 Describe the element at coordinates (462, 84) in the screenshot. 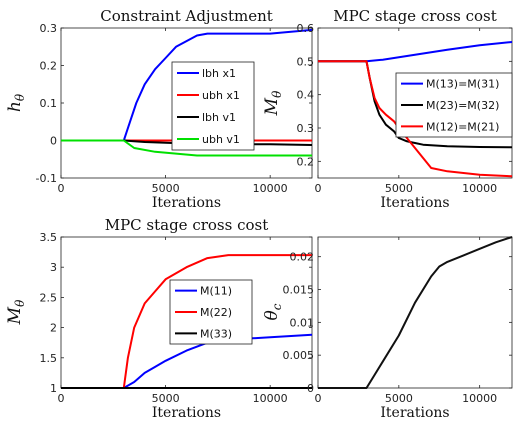

I see `legend-label: M(13)=M(31)` at that location.